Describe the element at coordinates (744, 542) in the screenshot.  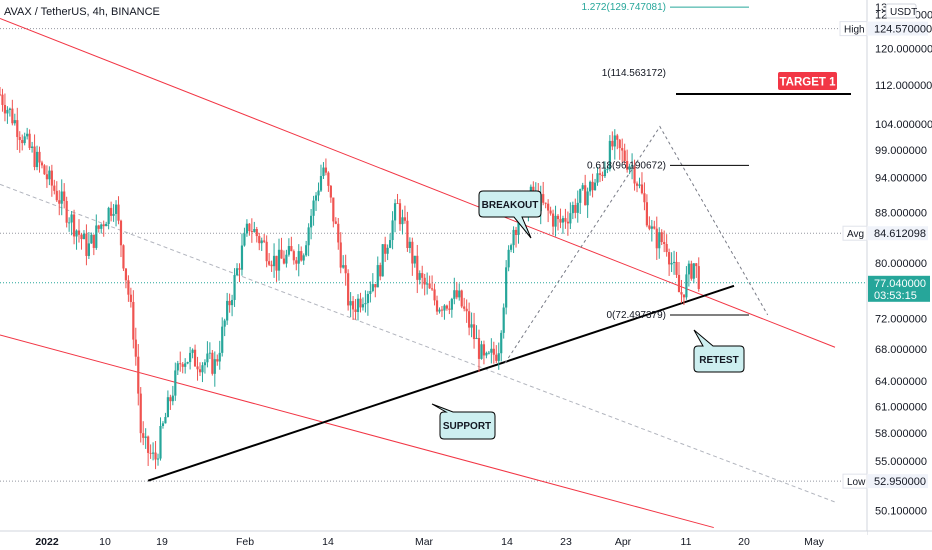
I see `time-tick-10: 20` at that location.